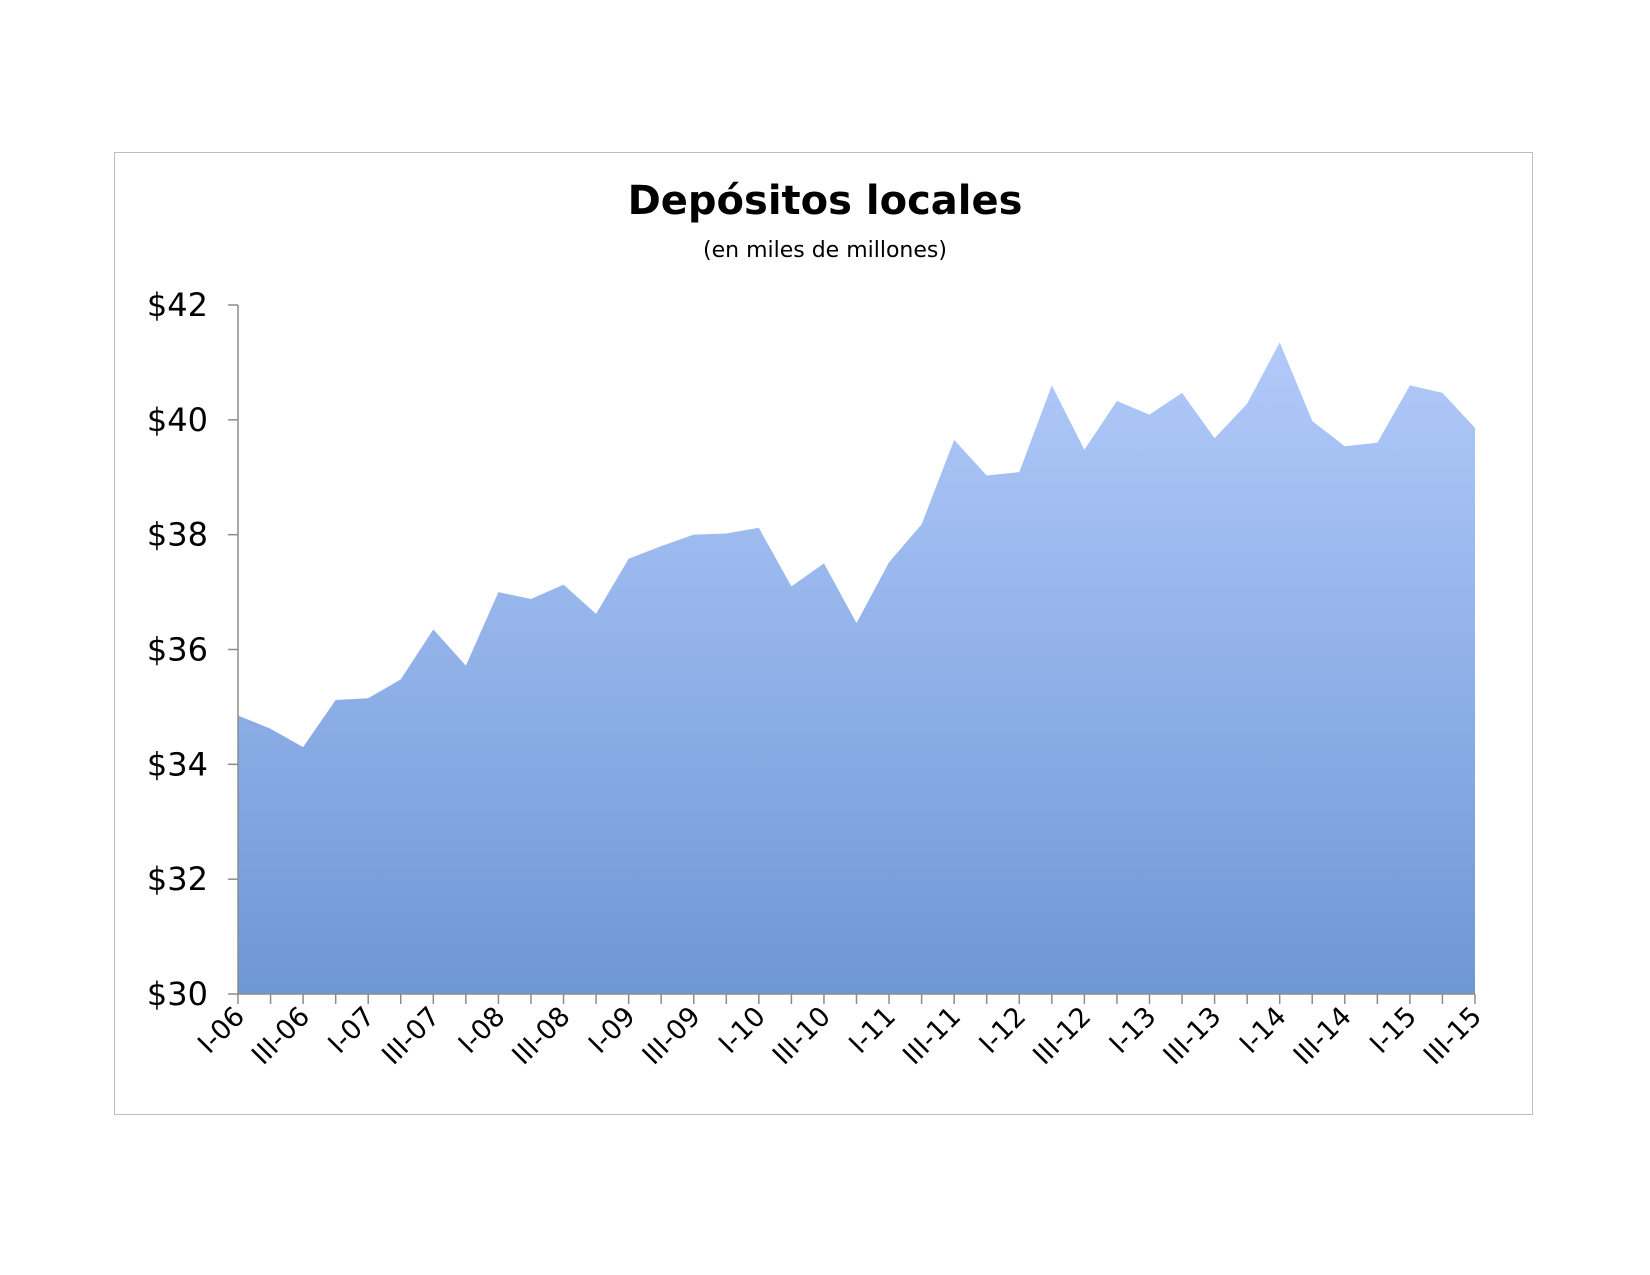 The height and width of the screenshot is (1275, 1650). I want to click on x-tick-label: I-08, so click(482, 1030).